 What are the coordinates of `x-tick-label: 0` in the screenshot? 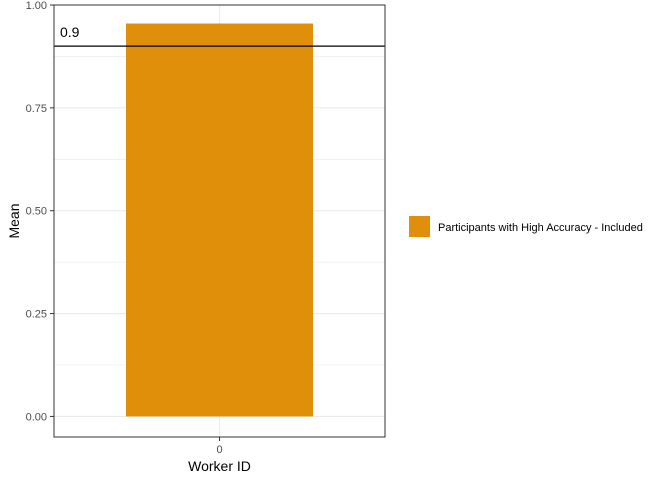 It's located at (219, 450).